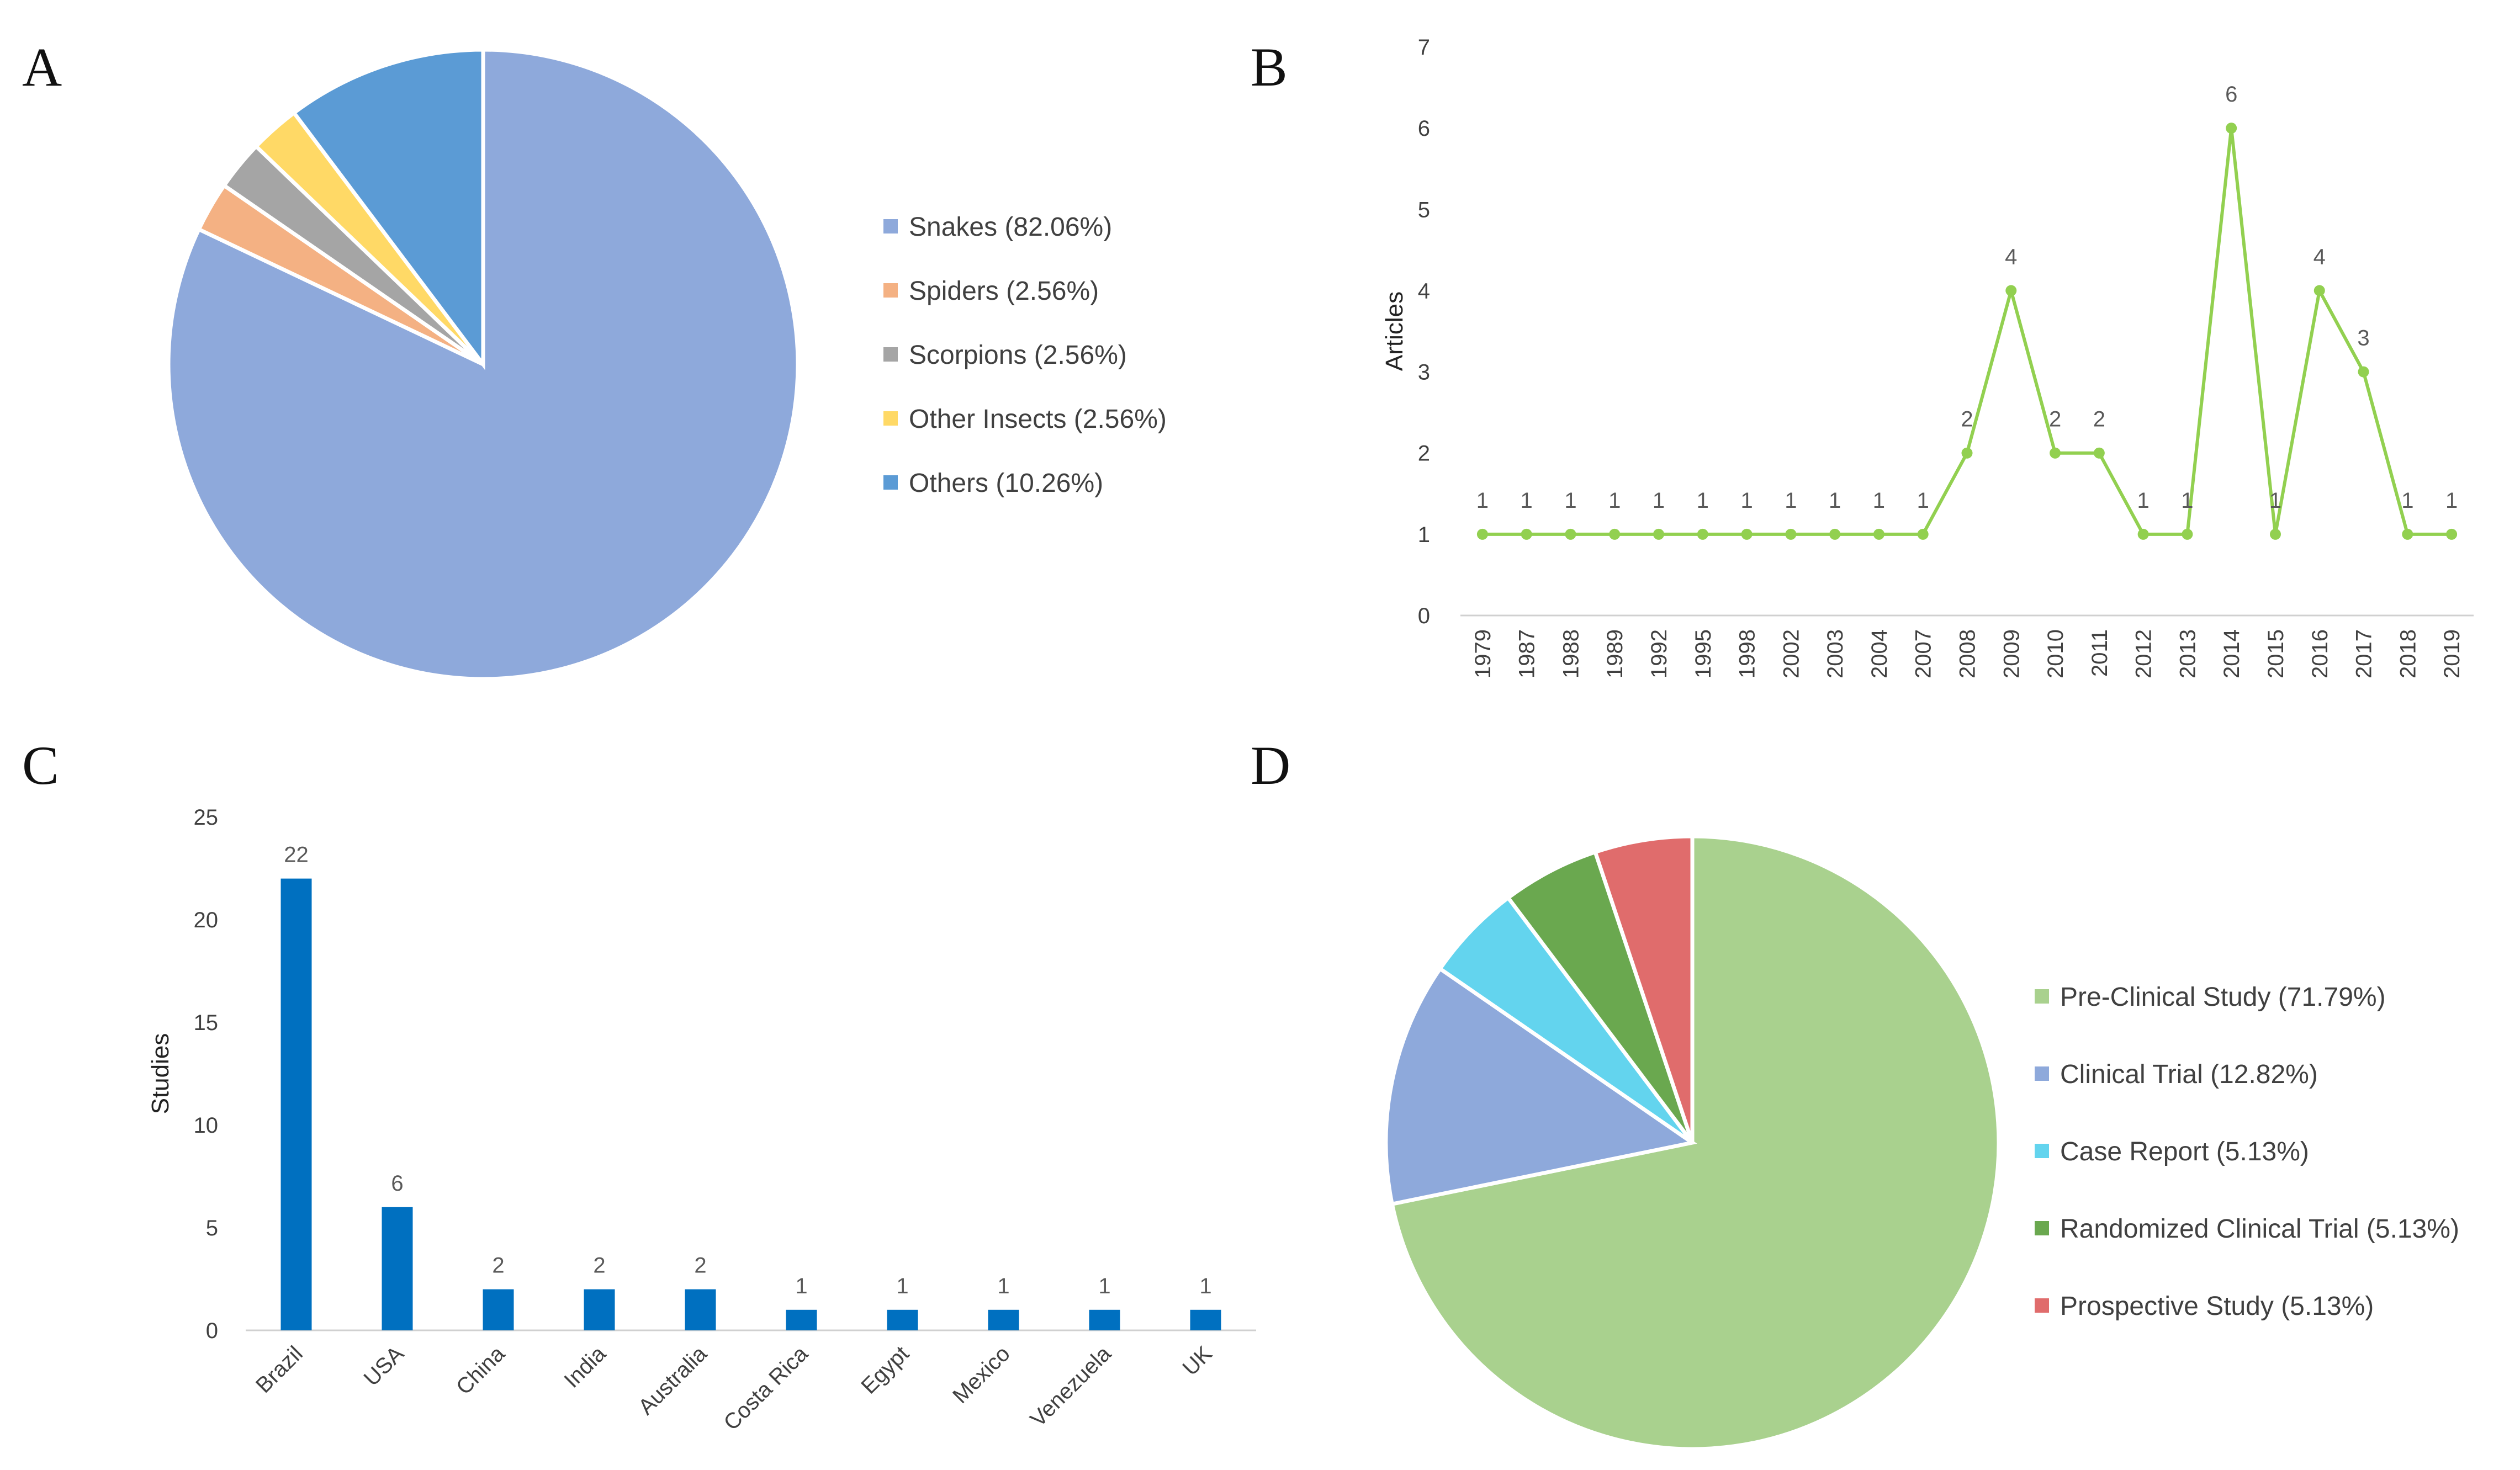  What do you see at coordinates (1424, 47) in the screenshot?
I see `y-tick-label: 7` at bounding box center [1424, 47].